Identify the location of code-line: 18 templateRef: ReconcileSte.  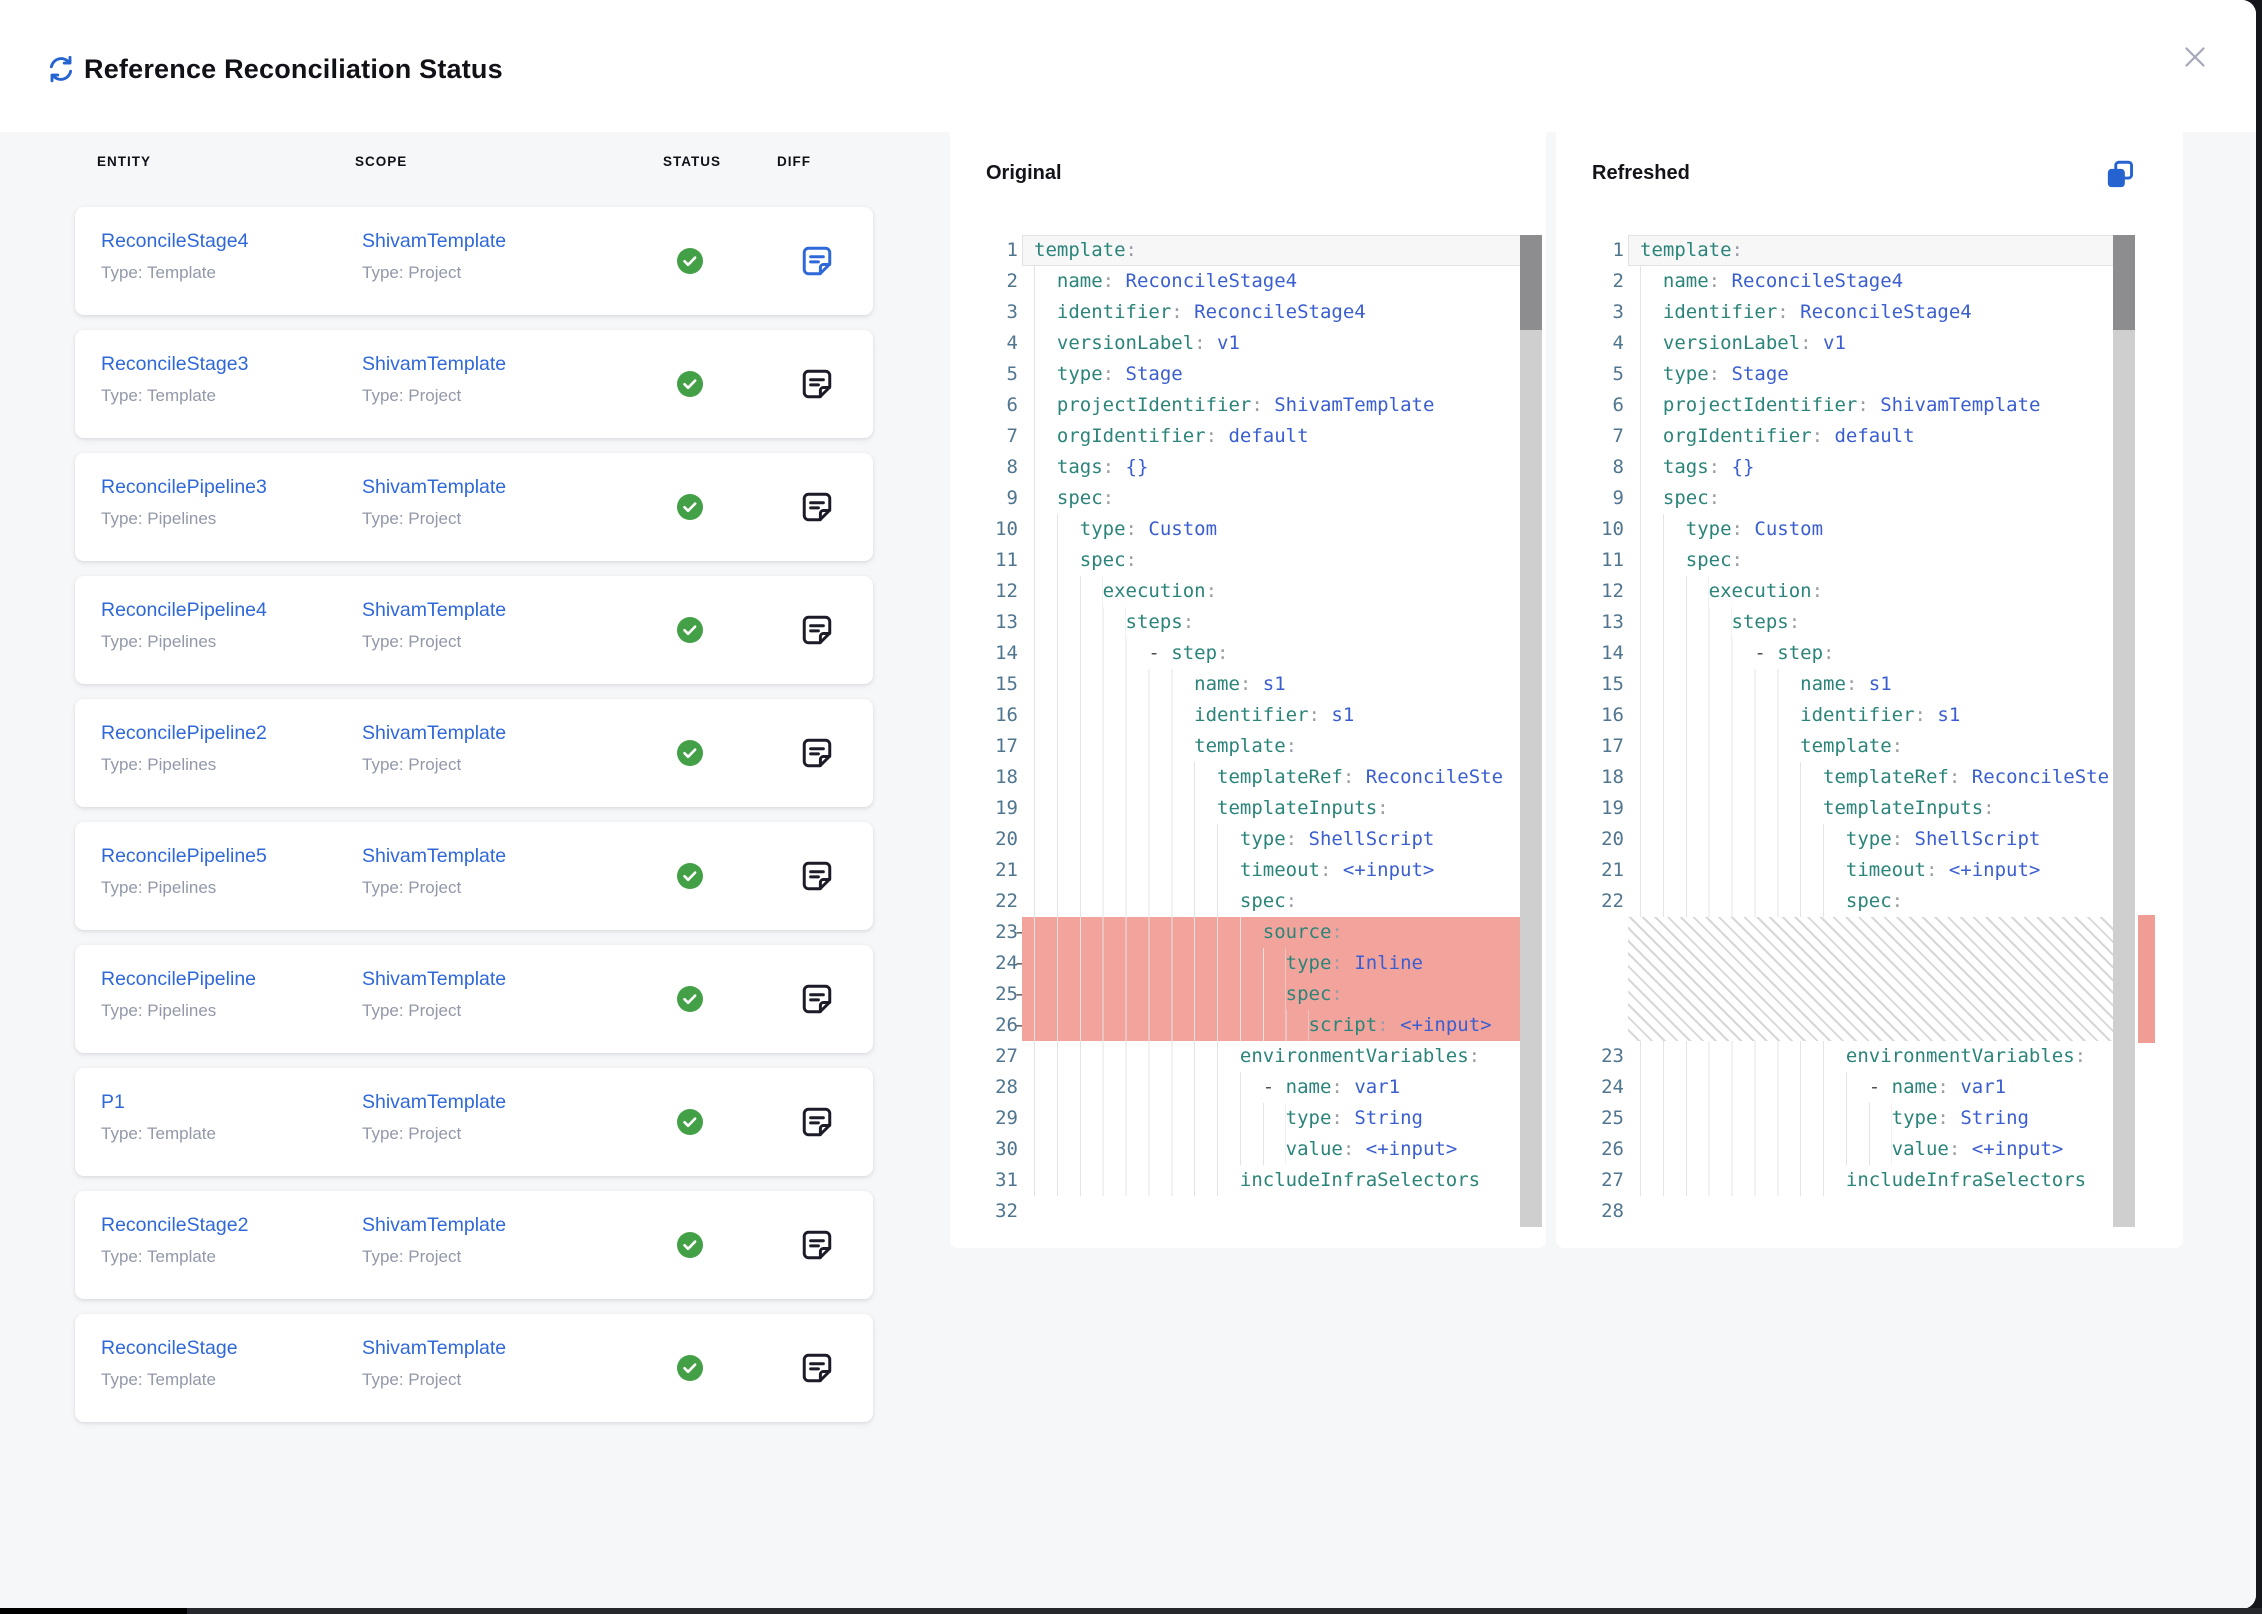
(1859, 777).